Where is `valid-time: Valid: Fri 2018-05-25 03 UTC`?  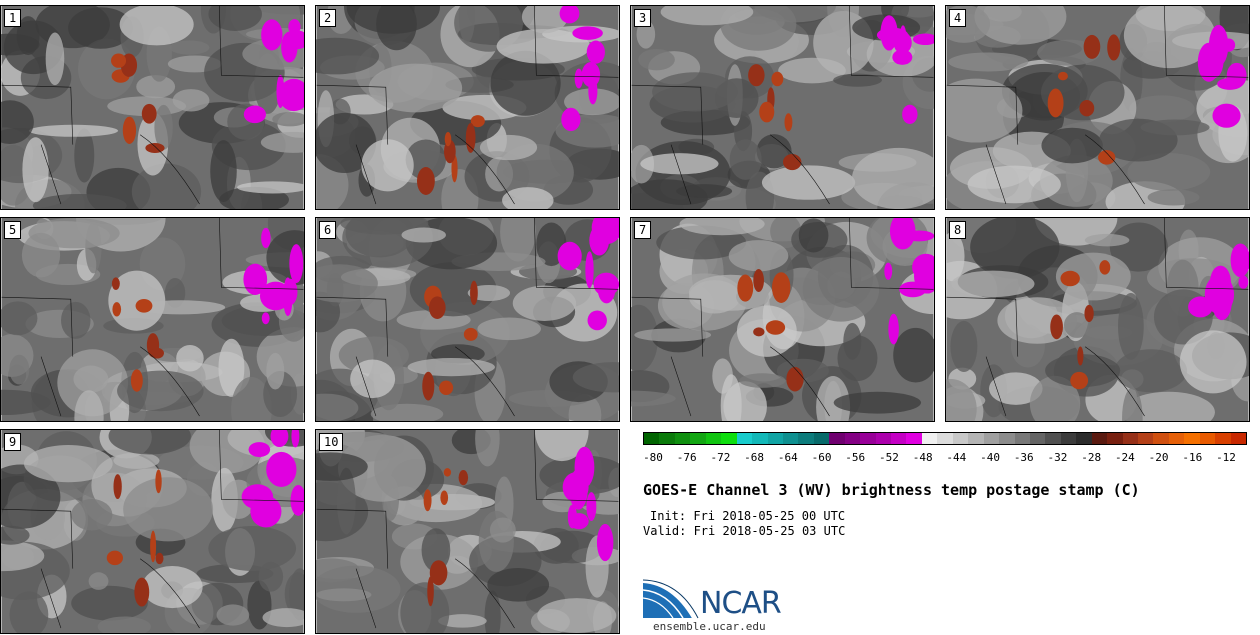
valid-time: Valid: Fri 2018-05-25 03 UTC is located at coordinates (744, 531).